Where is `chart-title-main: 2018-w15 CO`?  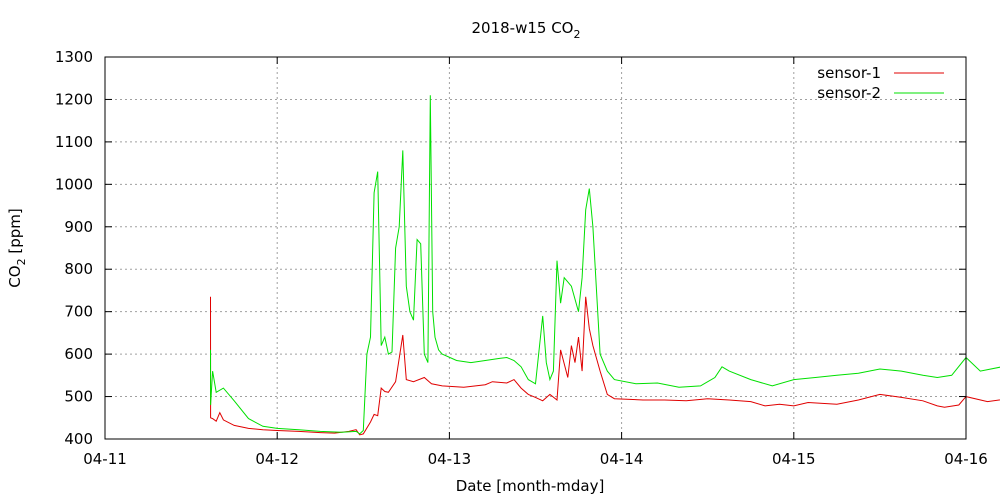 chart-title-main: 2018-w15 CO is located at coordinates (523, 28).